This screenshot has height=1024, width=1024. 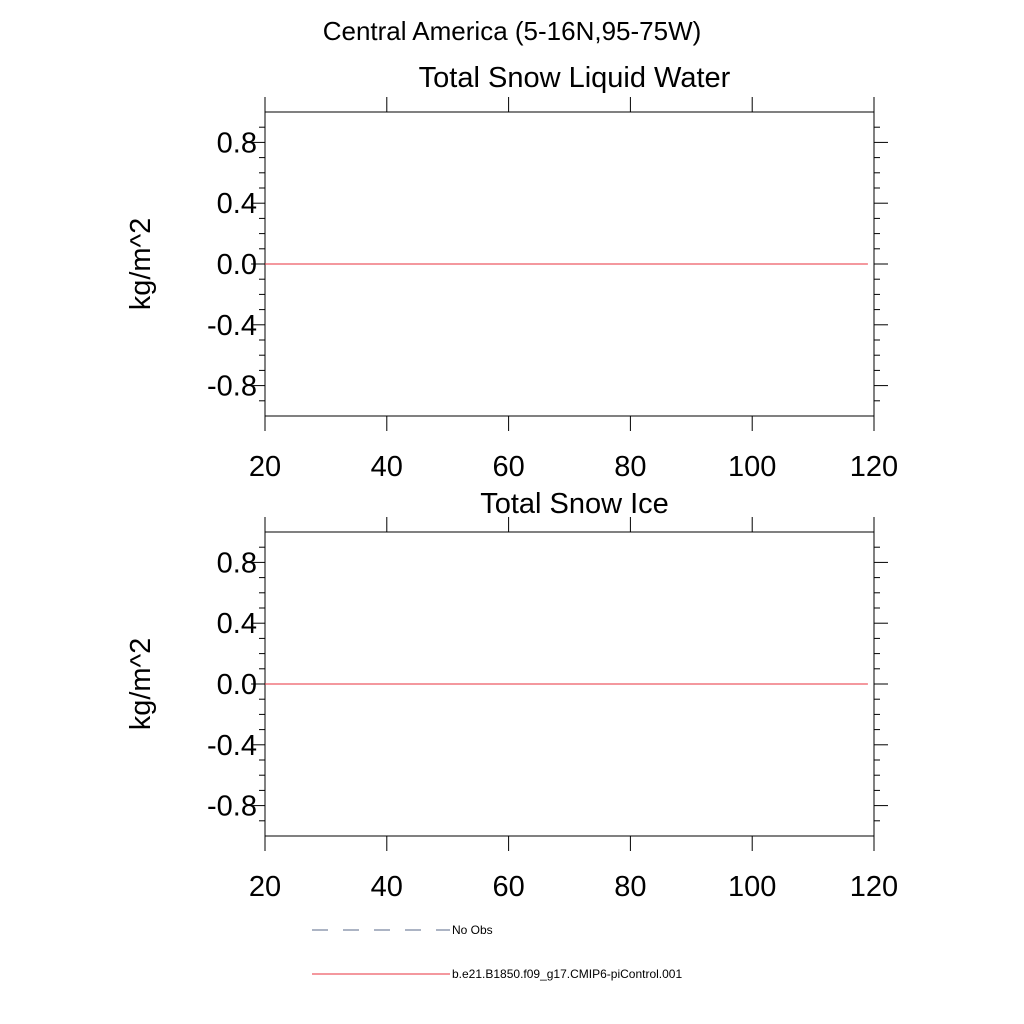 I want to click on figure-title: Central America (5-16N,95-75W), so click(x=512, y=31).